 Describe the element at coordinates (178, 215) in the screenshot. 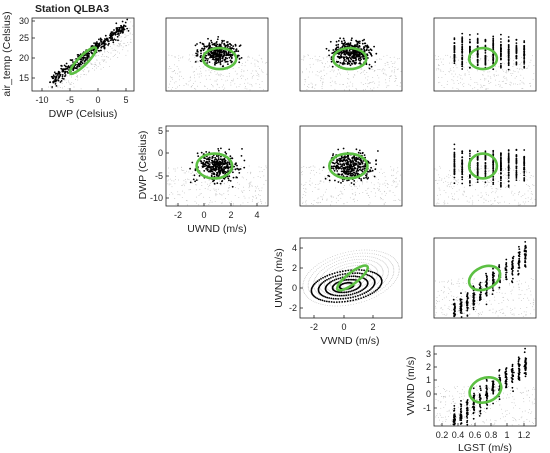

I see `x-tick-label: -2` at that location.